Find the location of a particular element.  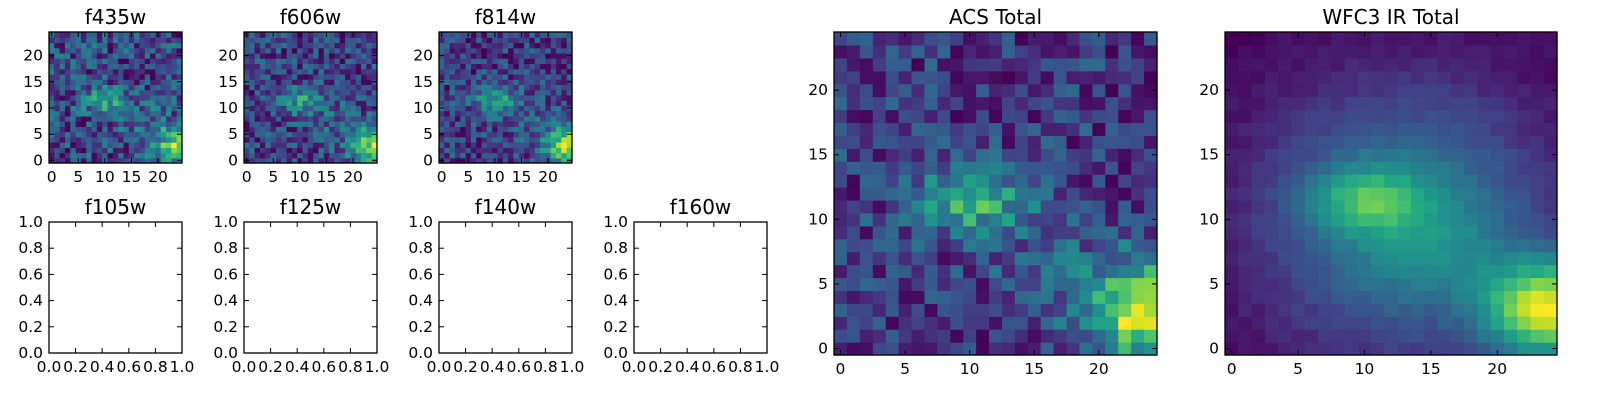

y-tick-label: 0.4 is located at coordinates (420, 301).